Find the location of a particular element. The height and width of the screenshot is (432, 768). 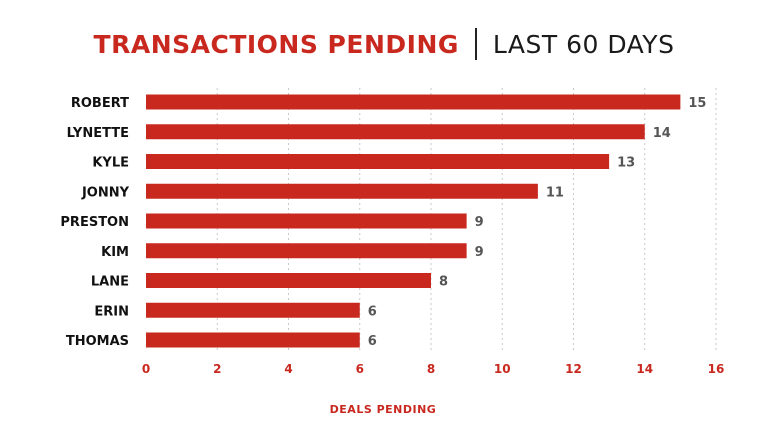

value-label: 14 is located at coordinates (662, 133).